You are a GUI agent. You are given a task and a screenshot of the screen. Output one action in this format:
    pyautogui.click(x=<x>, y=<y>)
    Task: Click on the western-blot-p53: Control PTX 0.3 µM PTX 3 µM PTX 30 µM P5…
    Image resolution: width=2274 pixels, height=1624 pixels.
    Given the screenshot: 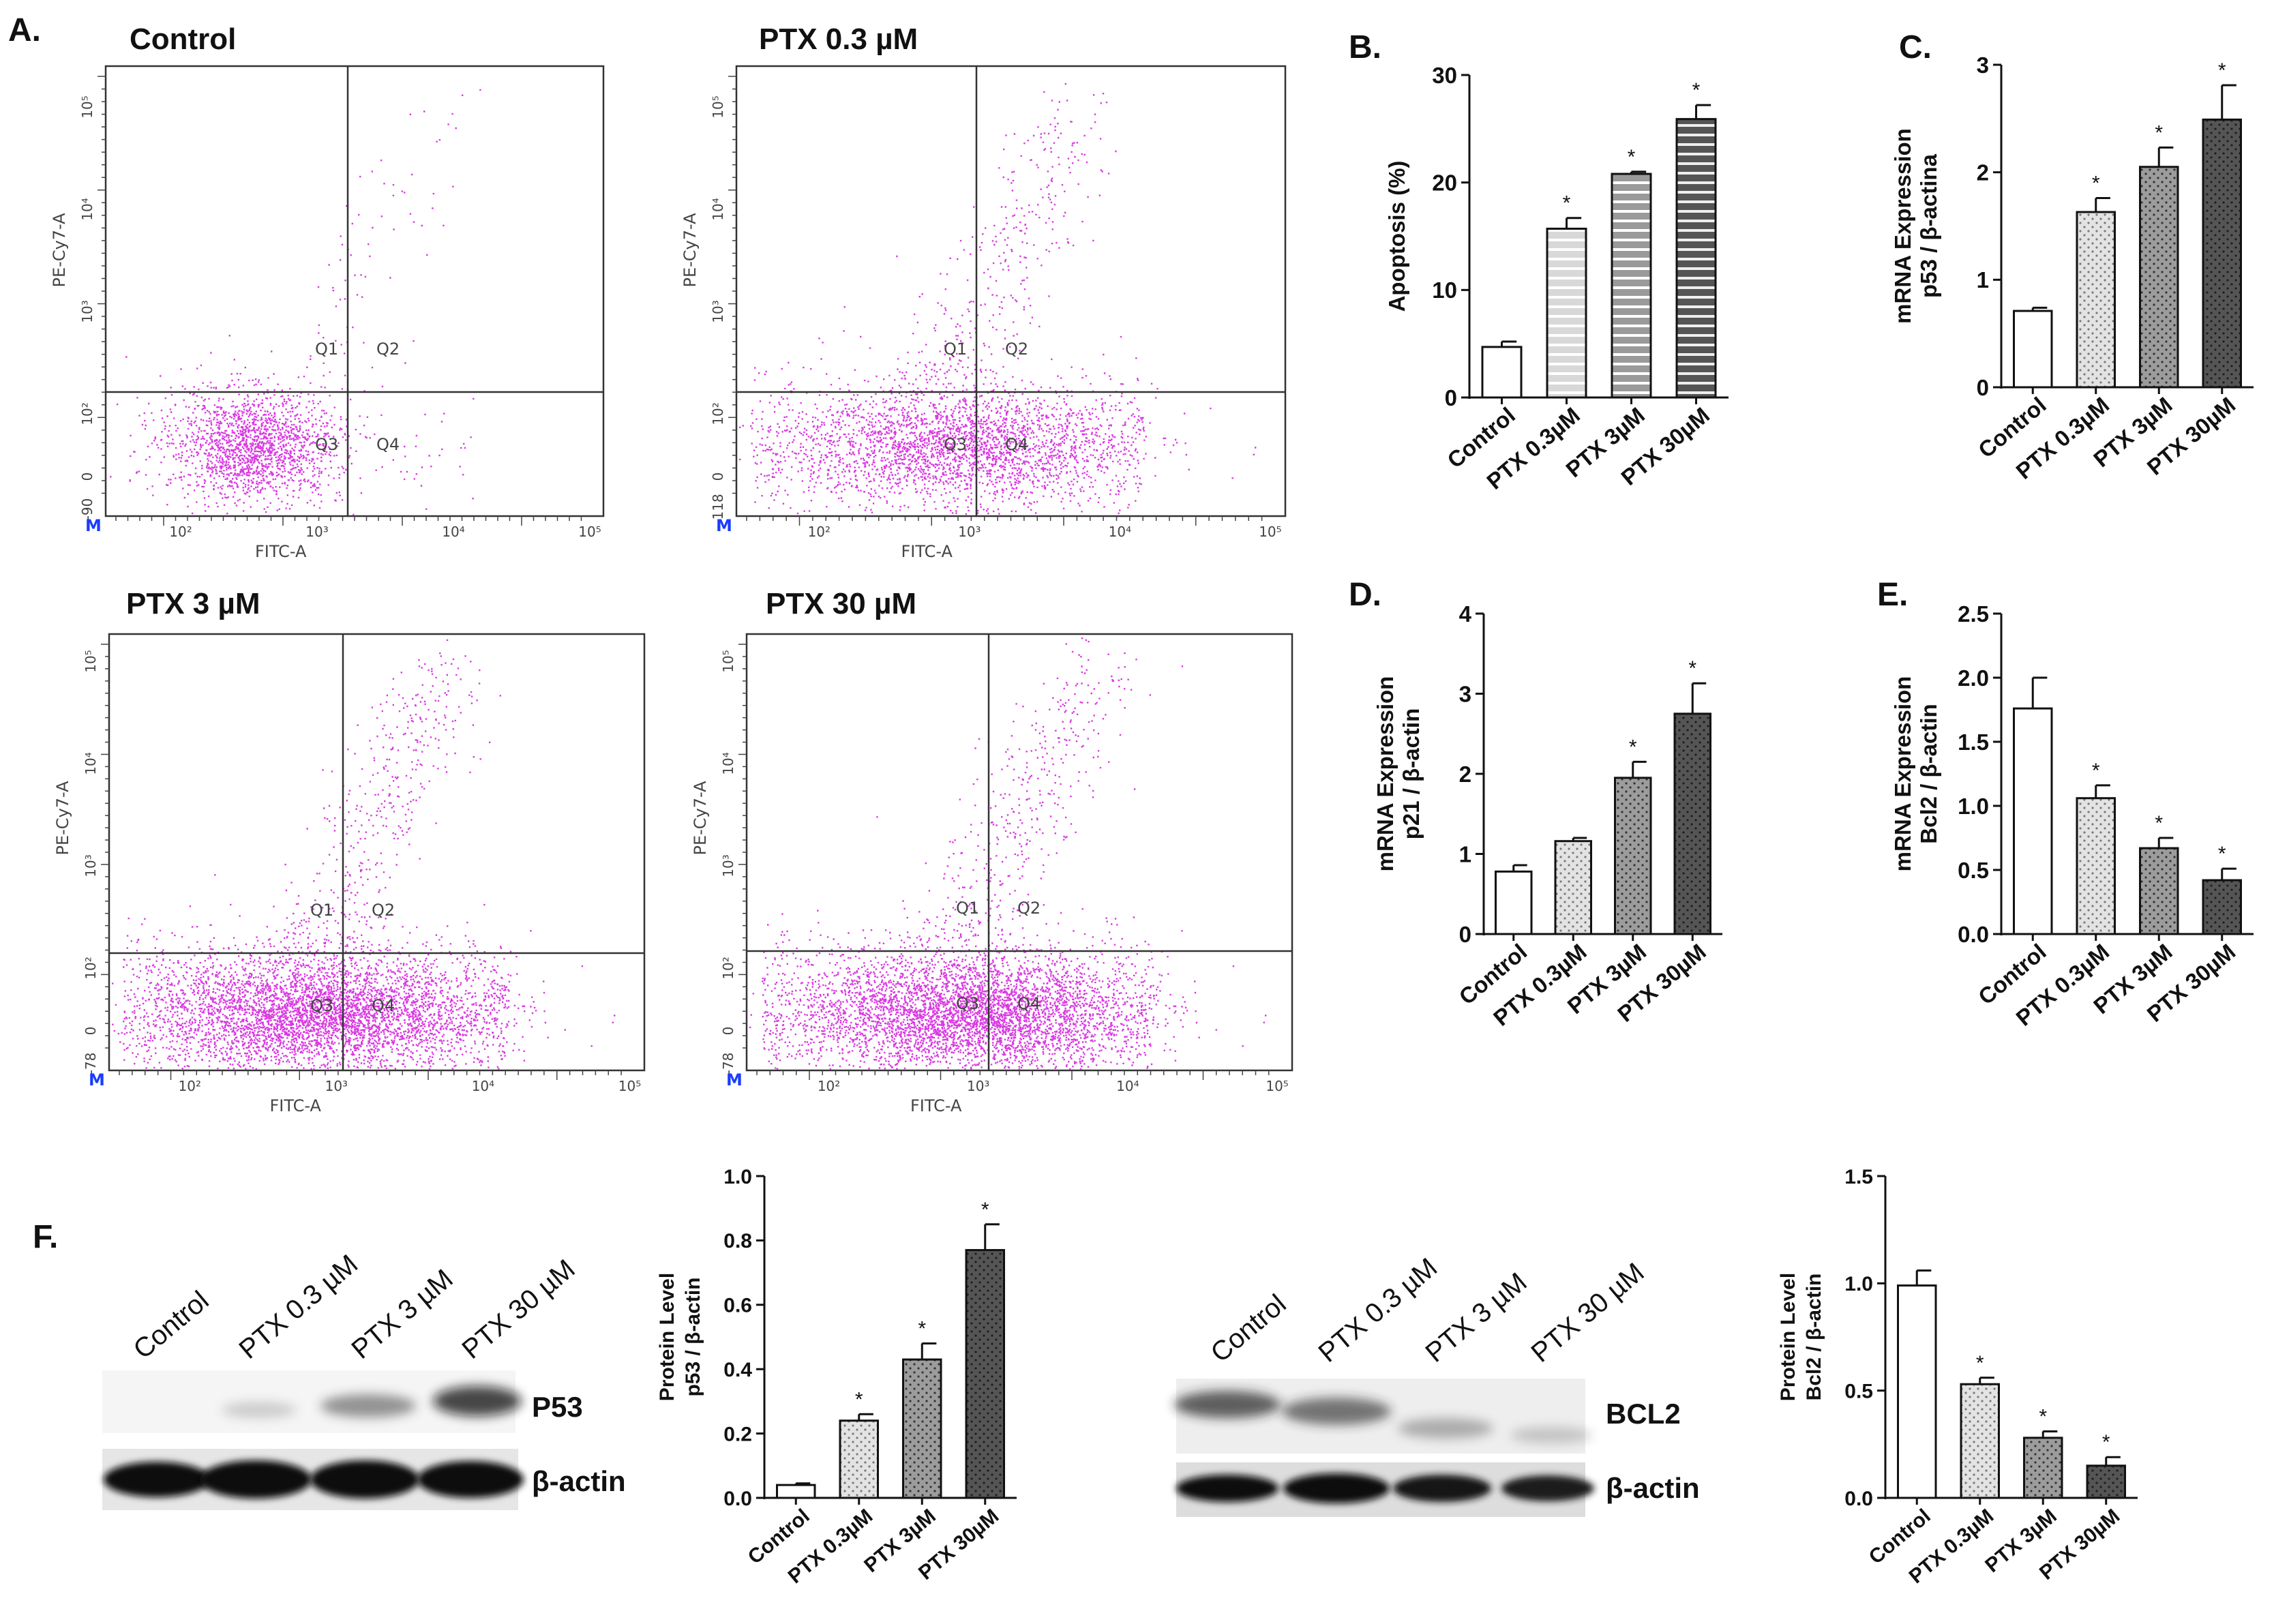 What is the action you would take?
    pyautogui.click(x=364, y=1379)
    